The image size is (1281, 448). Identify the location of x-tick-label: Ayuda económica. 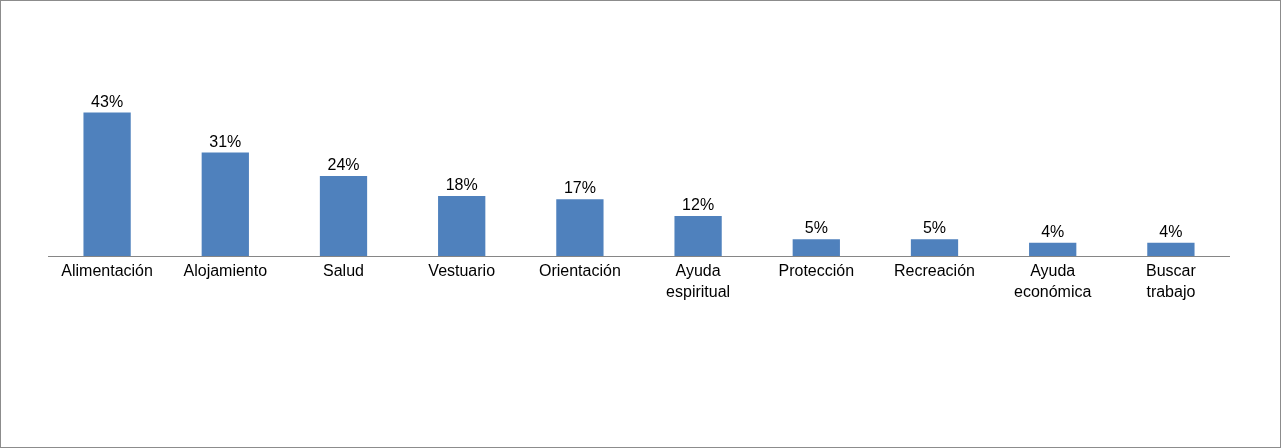
(1053, 281).